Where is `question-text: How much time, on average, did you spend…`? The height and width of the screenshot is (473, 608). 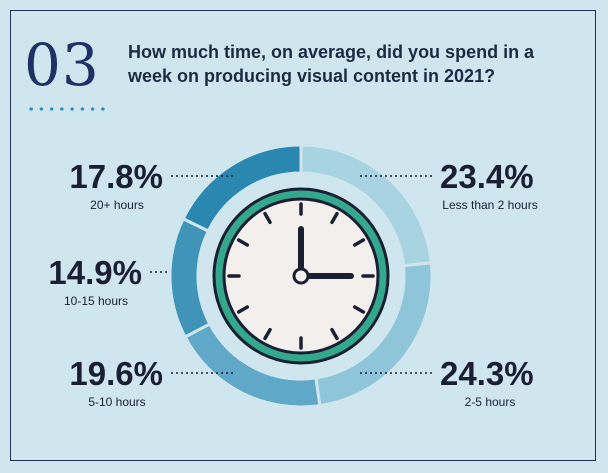 question-text: How much time, on average, did you spend… is located at coordinates (331, 64).